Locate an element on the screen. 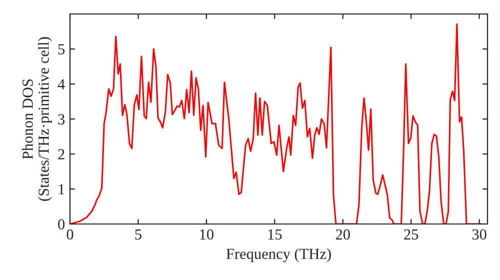 This screenshot has height=280, width=500. y-axis-title: Phonon DOS (States/THz·primitive cell) is located at coordinates (37, 119).